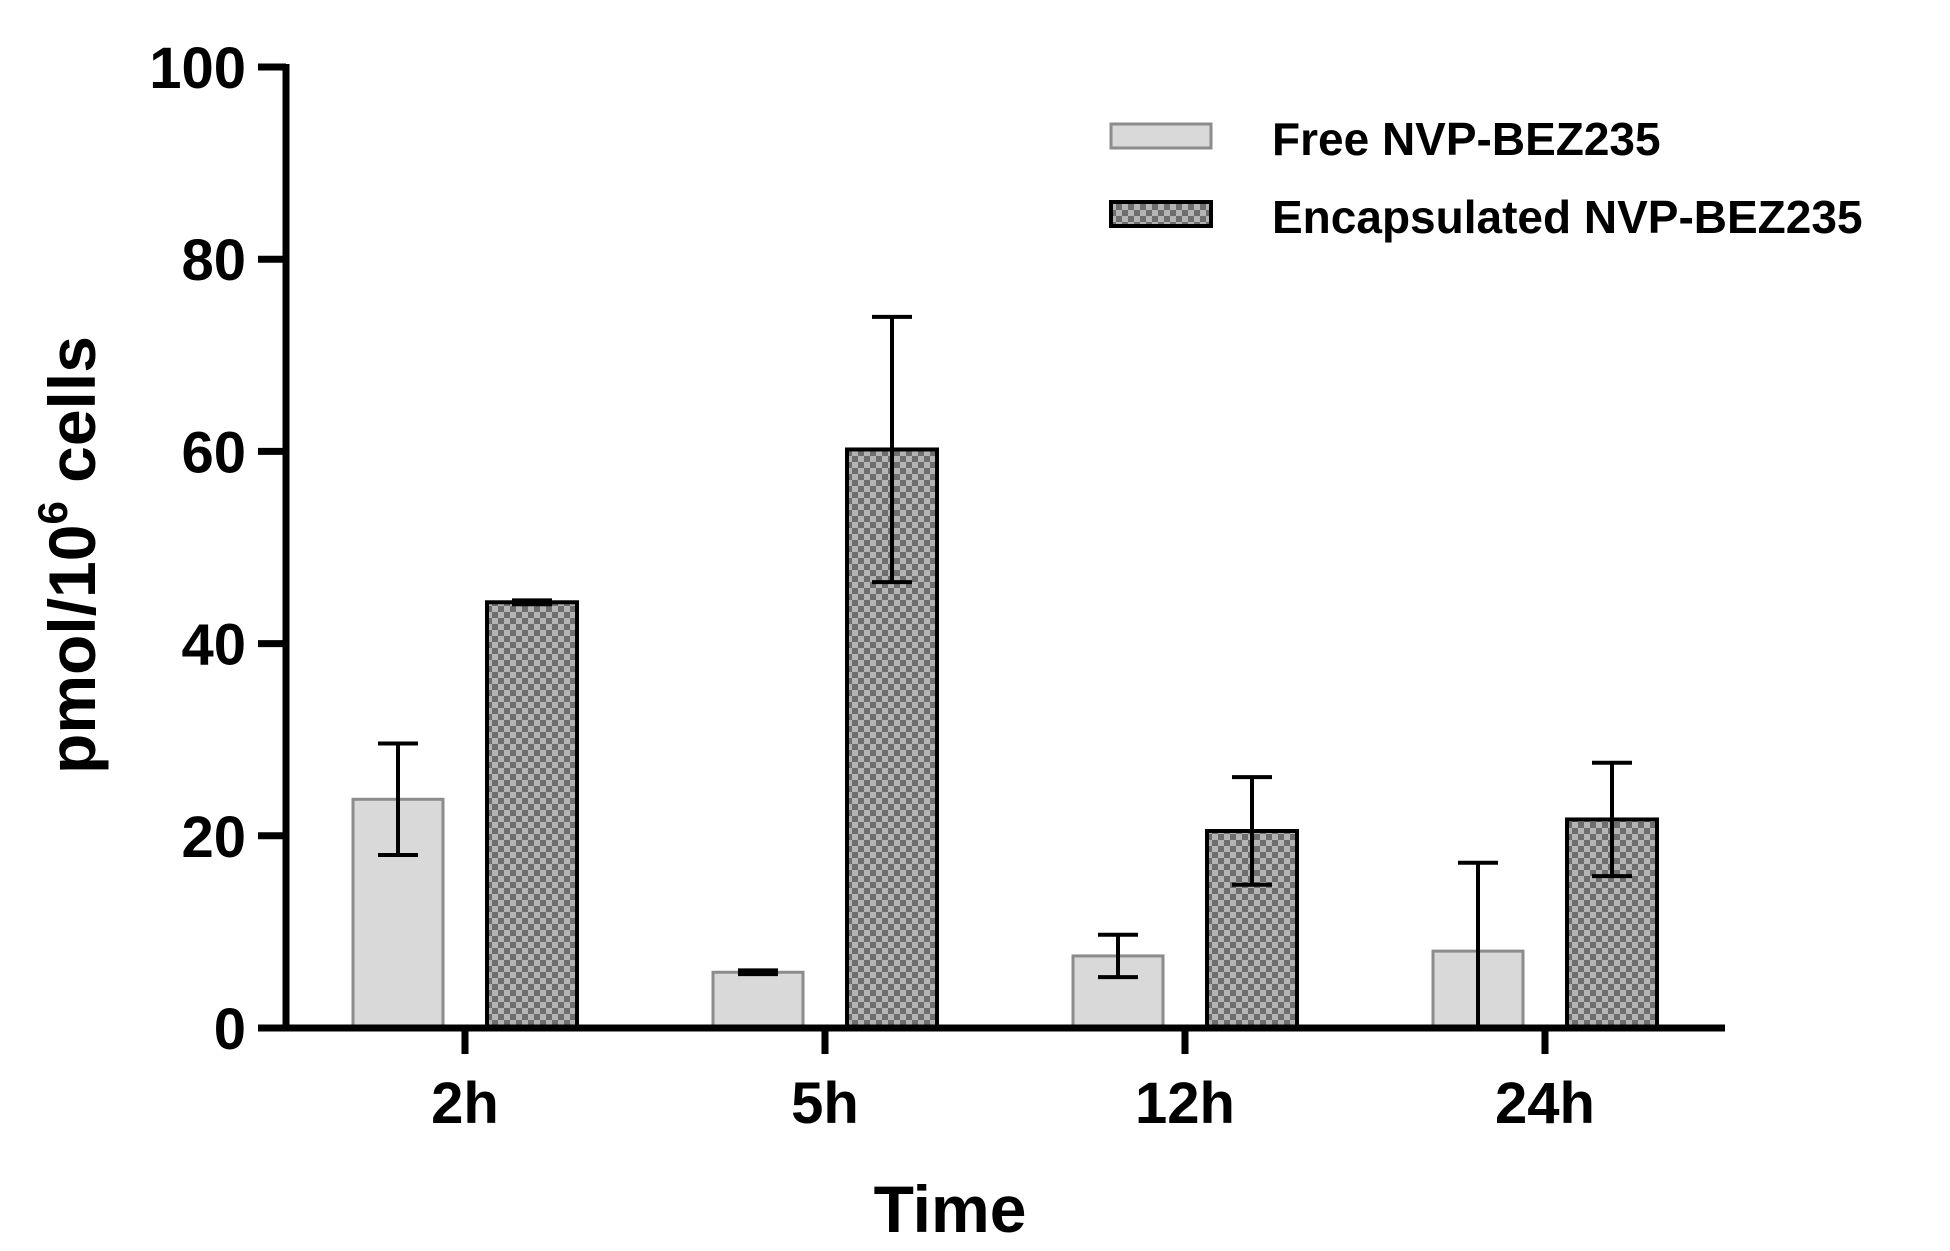 This screenshot has height=1251, width=1950. I want to click on legend-label-encapsulated: Encapsulated NVP-BEZ235, so click(1567, 217).